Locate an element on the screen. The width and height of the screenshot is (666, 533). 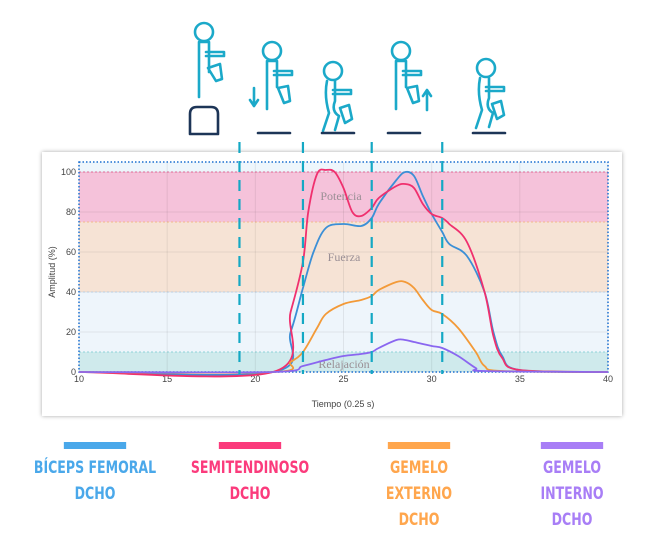
legend-label: GEMELO EXTERNO is located at coordinates (419, 481).